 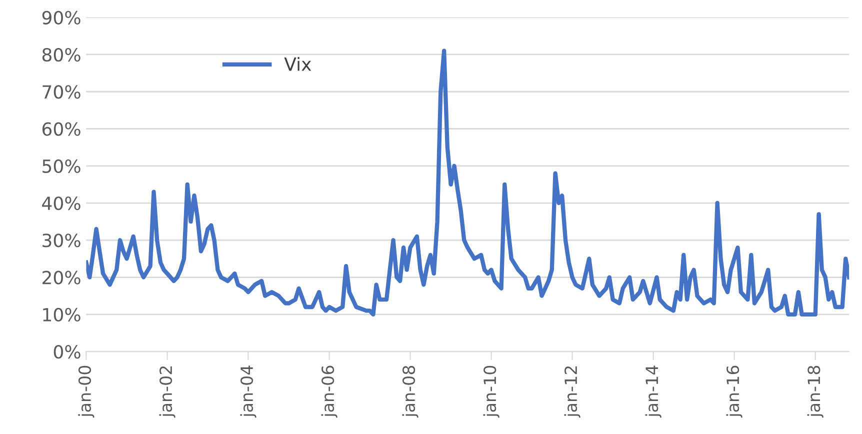 What do you see at coordinates (167, 392) in the screenshot?
I see `x-tick-label: jan-02` at bounding box center [167, 392].